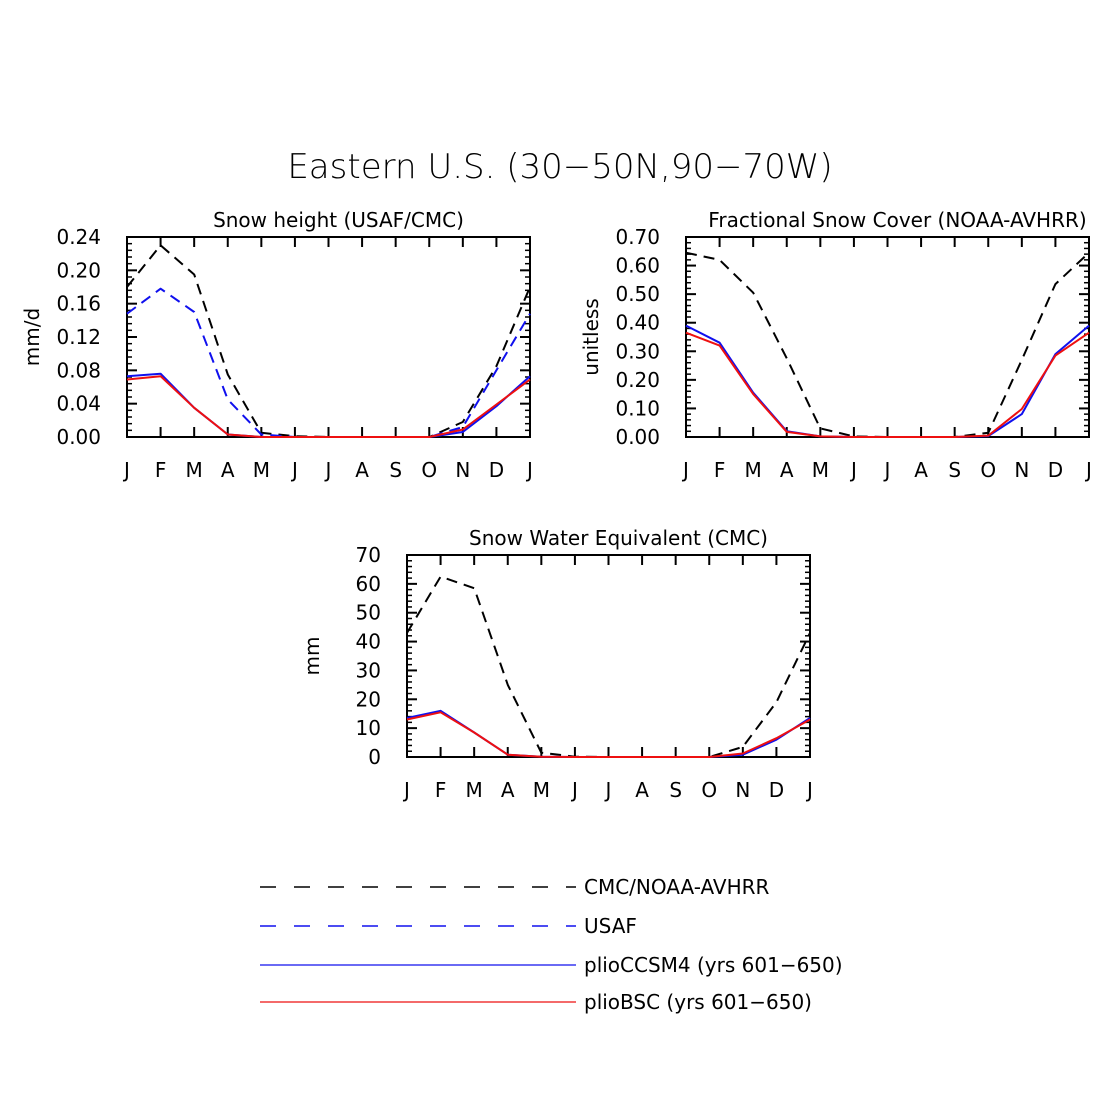  What do you see at coordinates (368, 728) in the screenshot?
I see `y-tick-label: 10` at bounding box center [368, 728].